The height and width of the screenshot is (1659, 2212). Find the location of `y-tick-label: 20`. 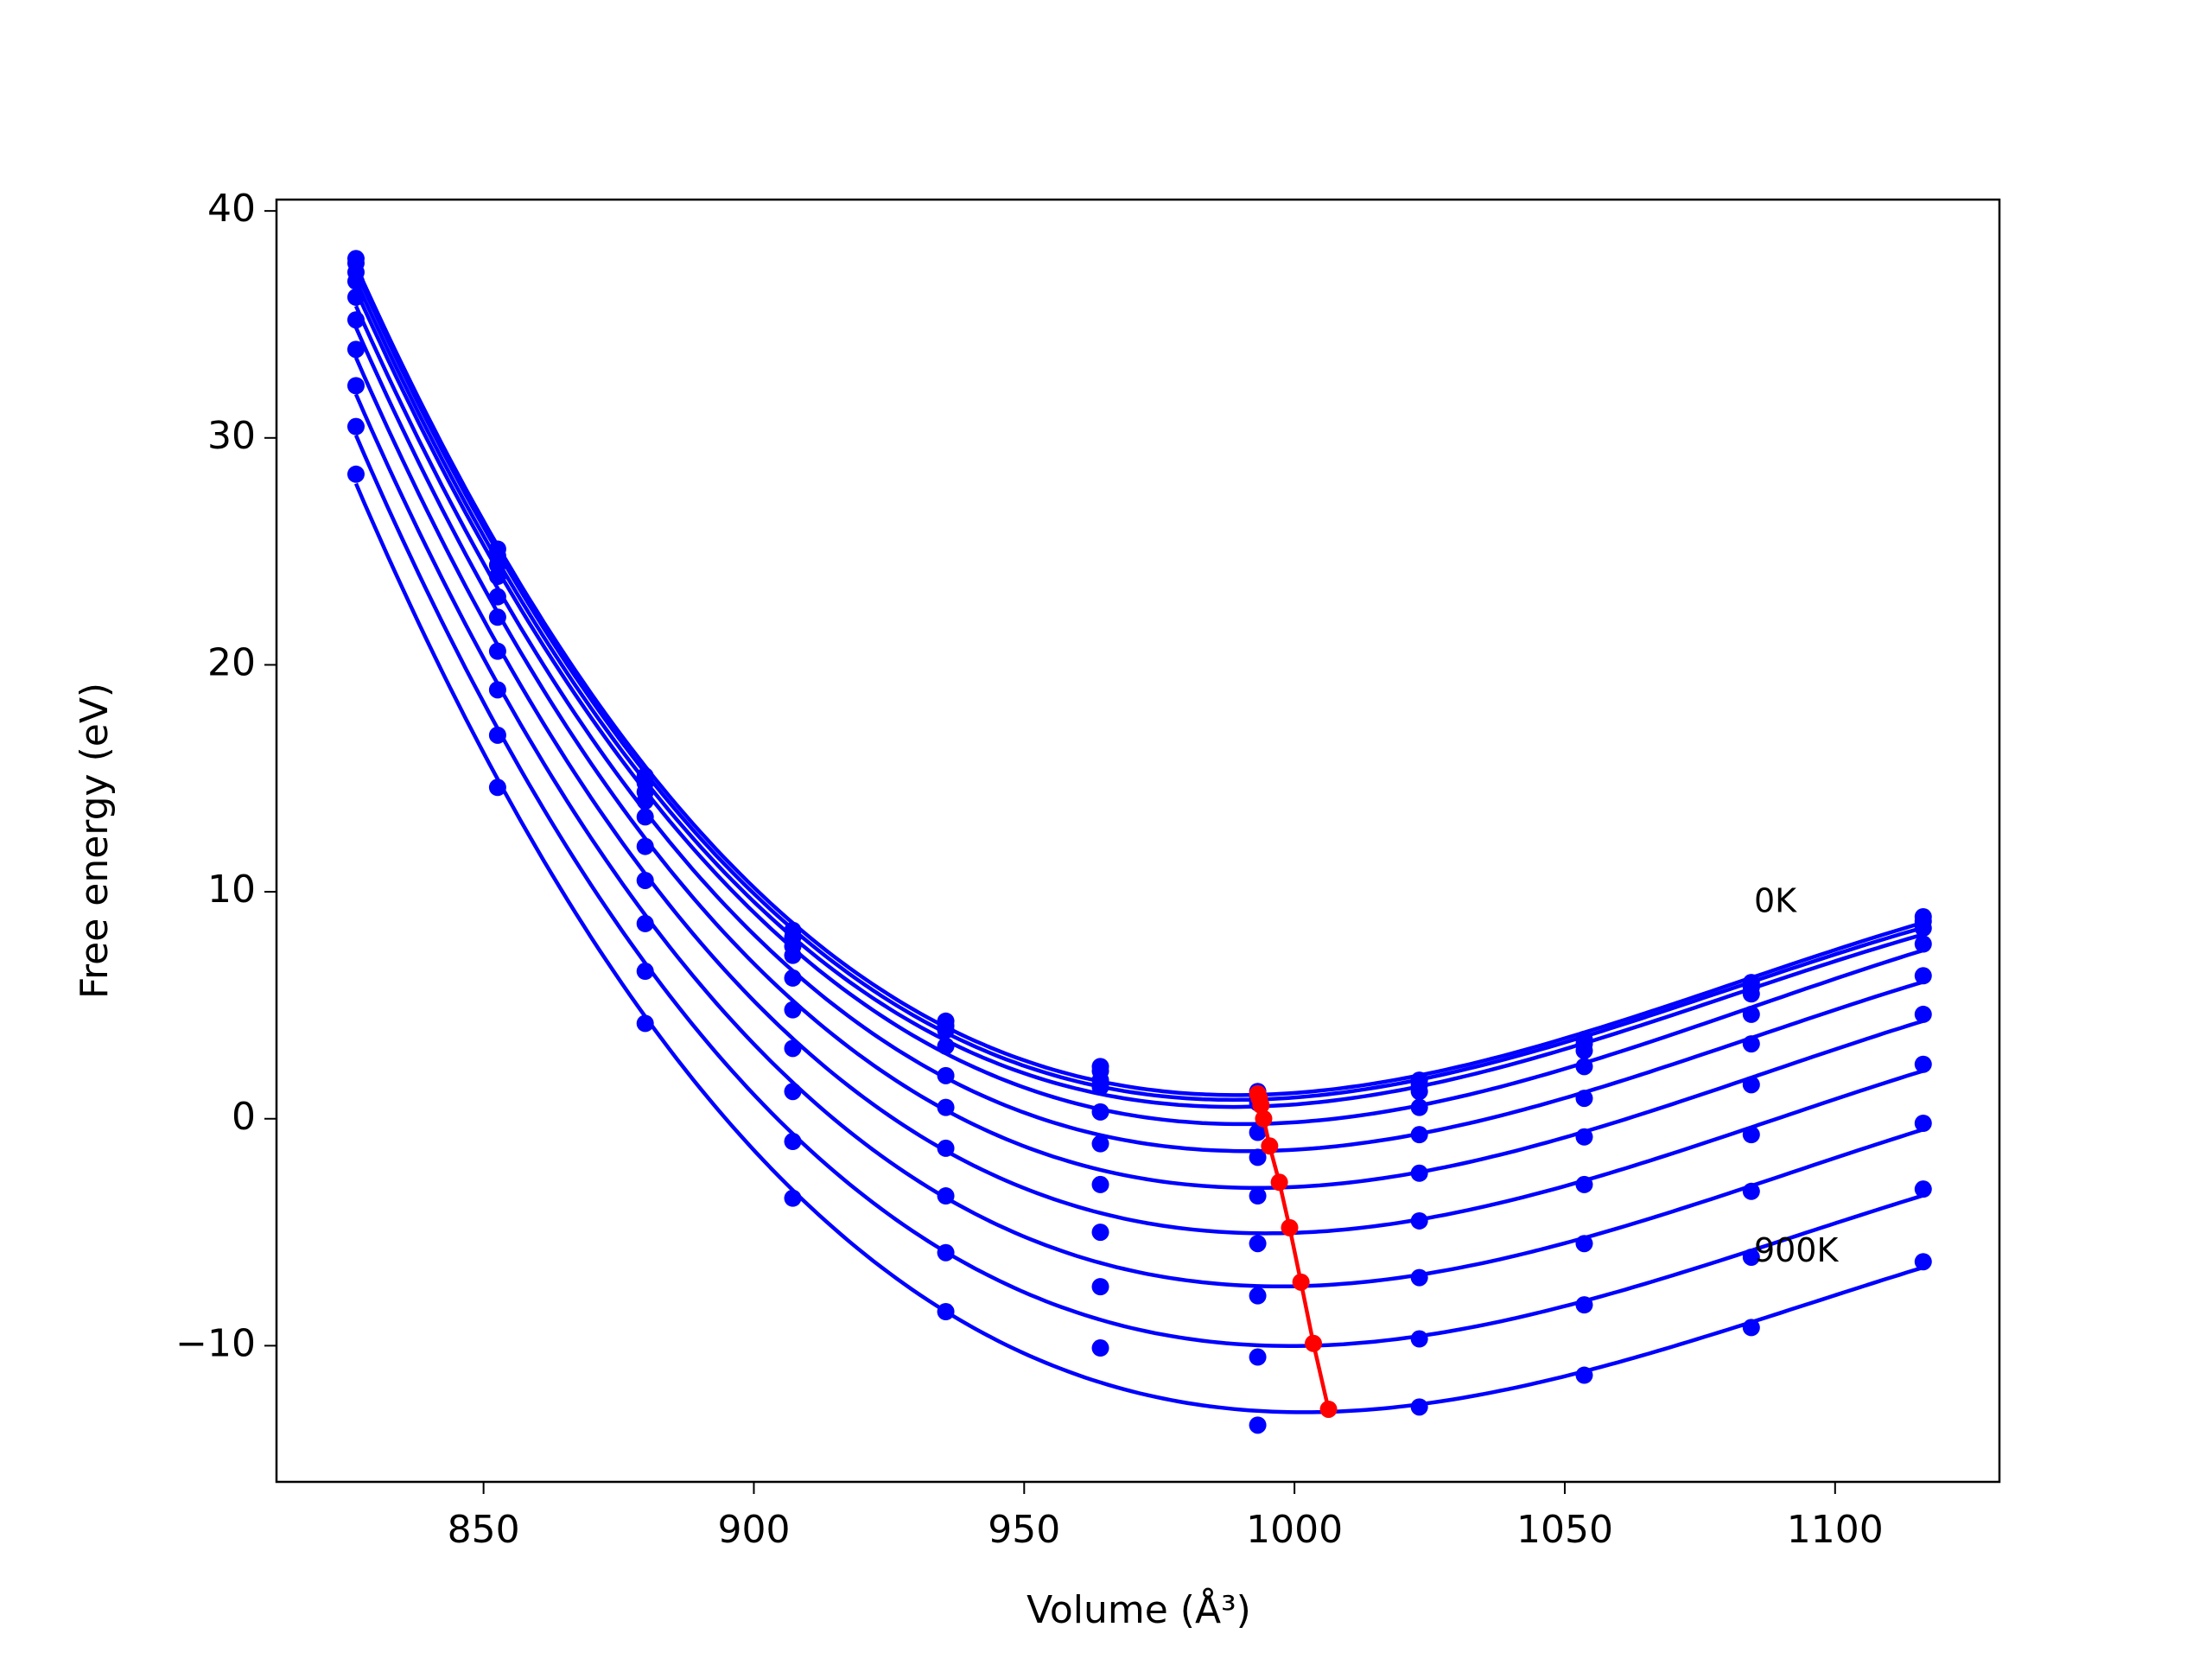

y-tick-label: 20 is located at coordinates (232, 662).